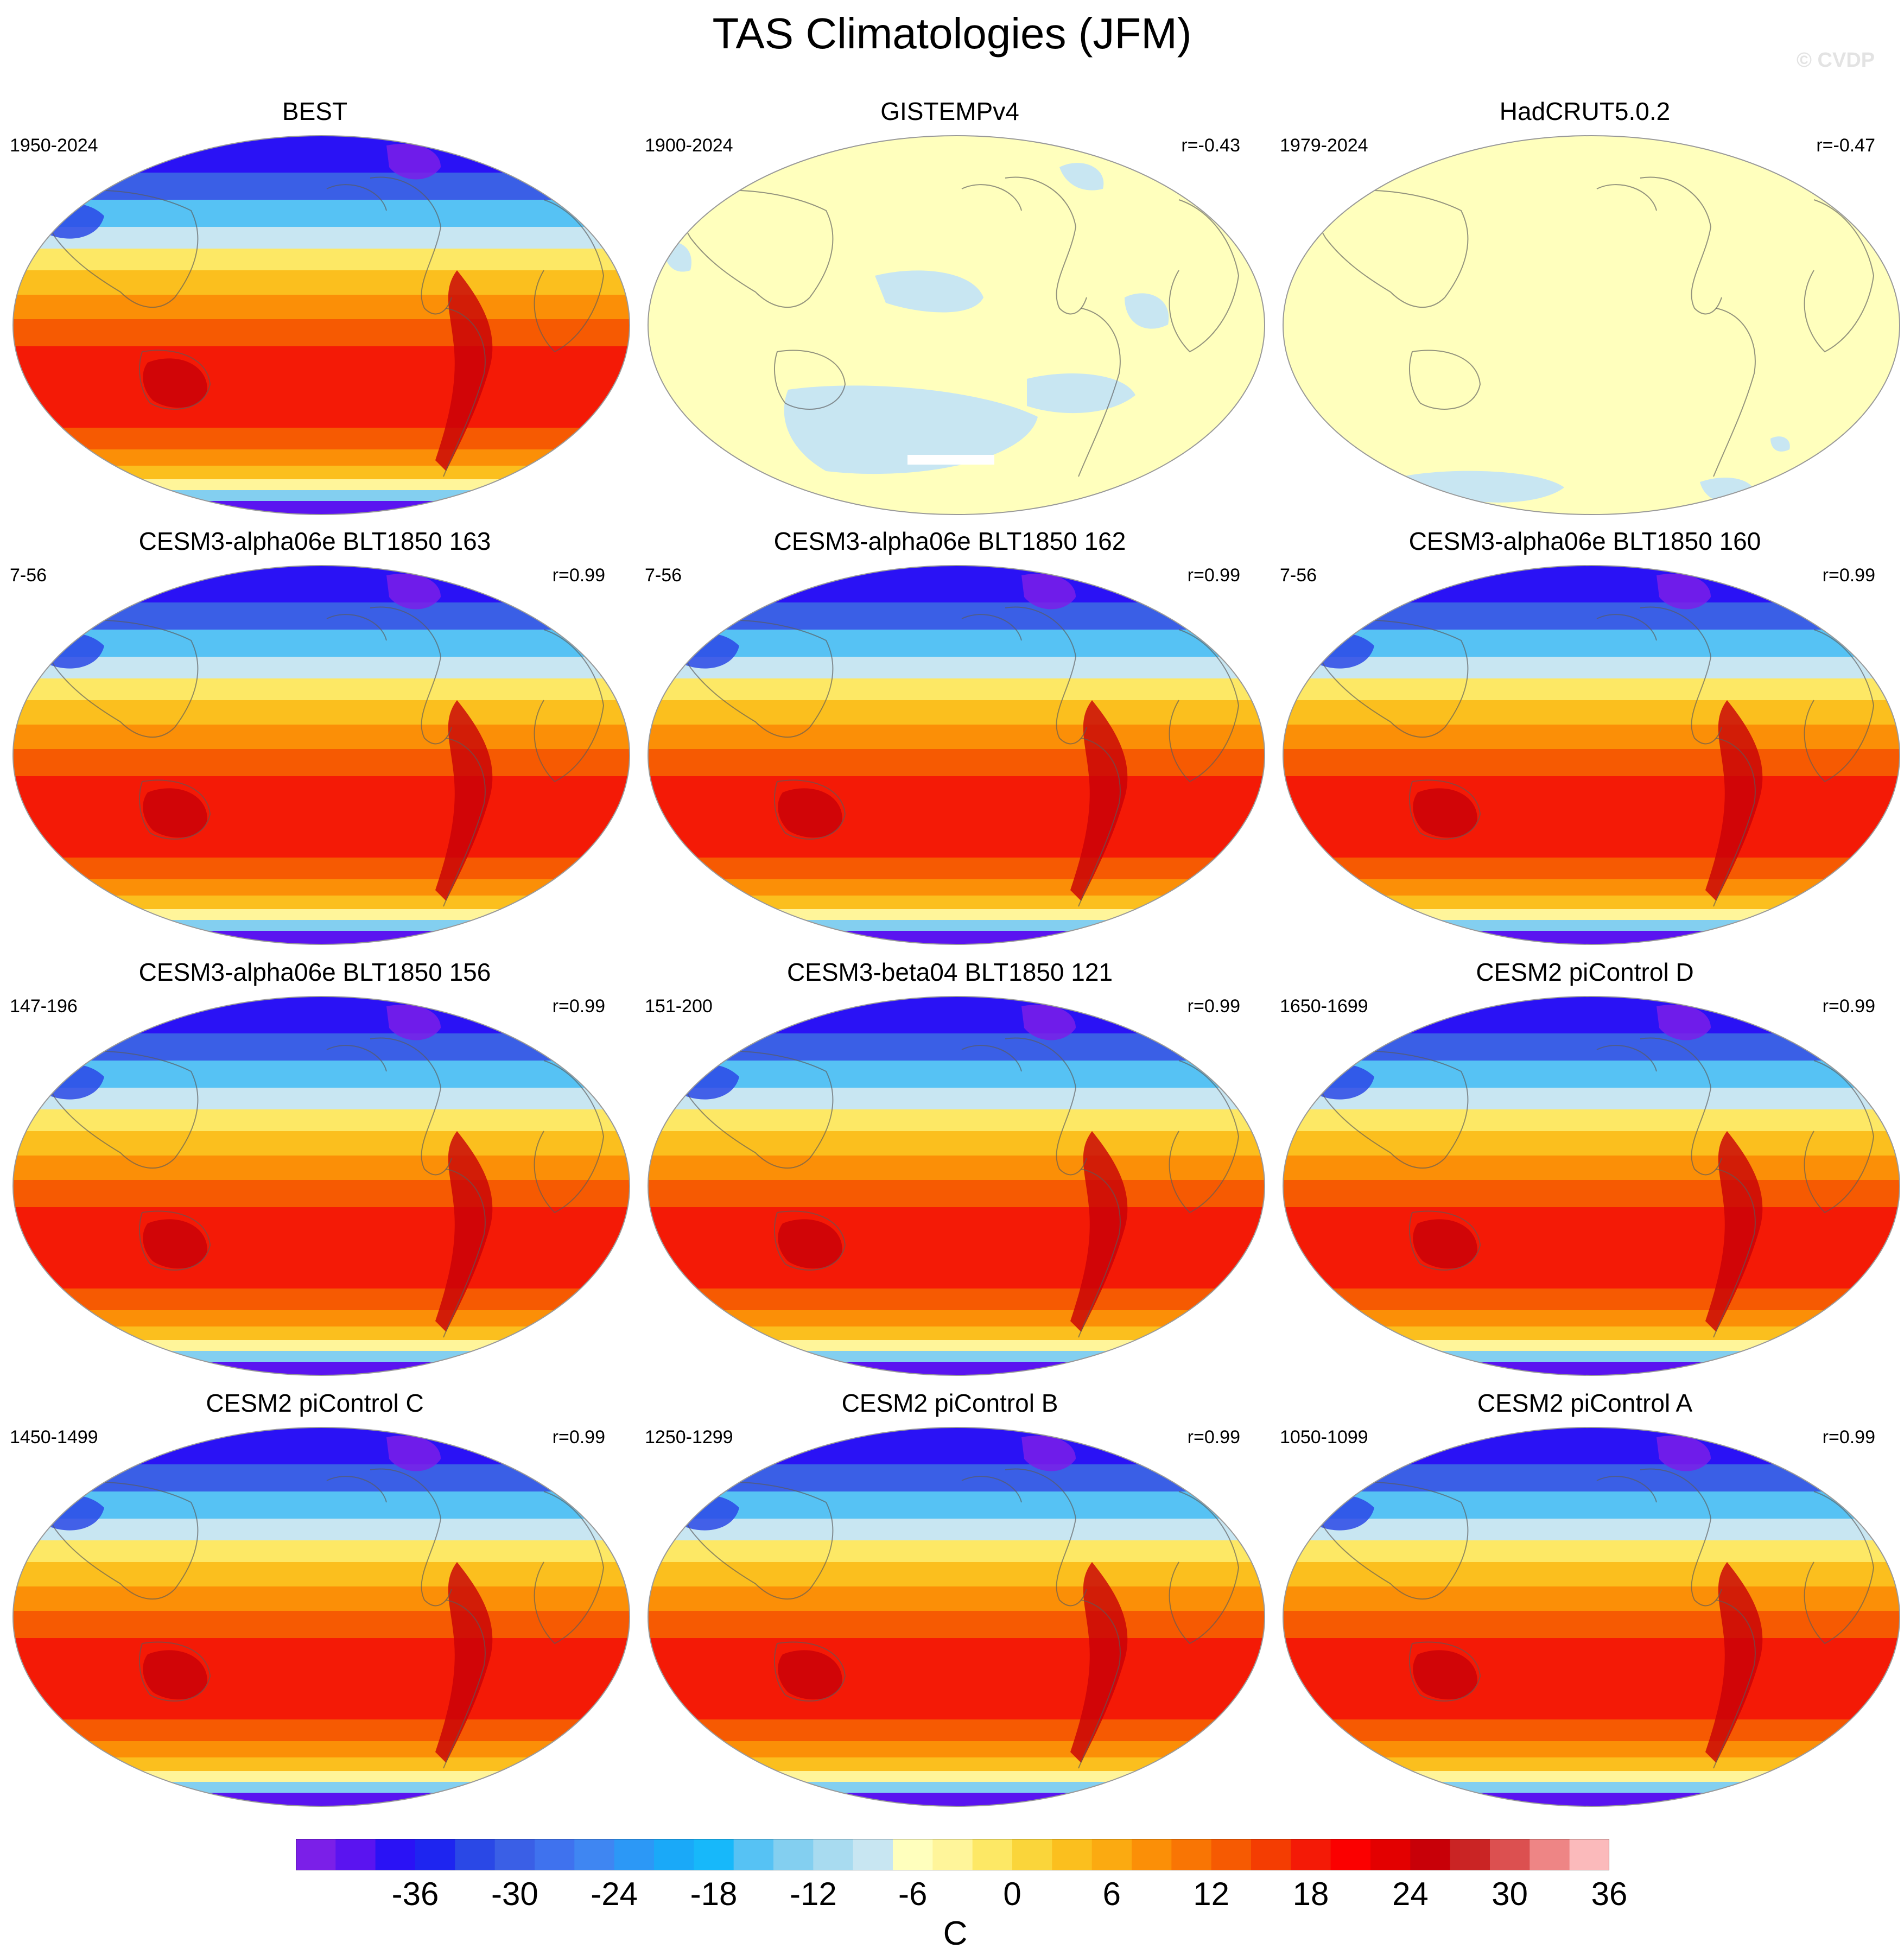 This screenshot has height=1955, width=1904. Describe the element at coordinates (314, 541) in the screenshot. I see `panel-title: CESM3-alpha06e BLT1850 163` at that location.